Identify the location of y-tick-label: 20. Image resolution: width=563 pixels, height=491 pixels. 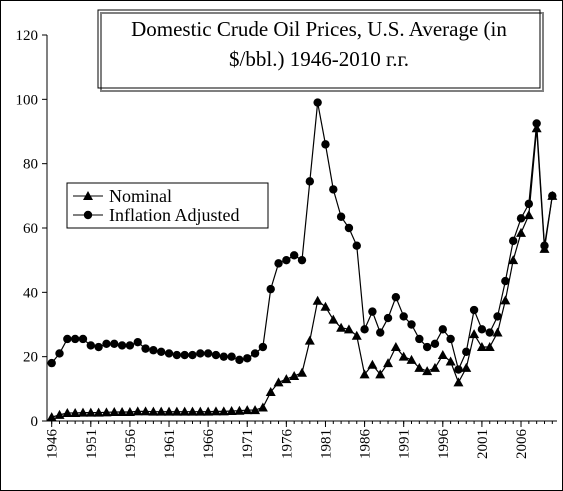
(30, 358).